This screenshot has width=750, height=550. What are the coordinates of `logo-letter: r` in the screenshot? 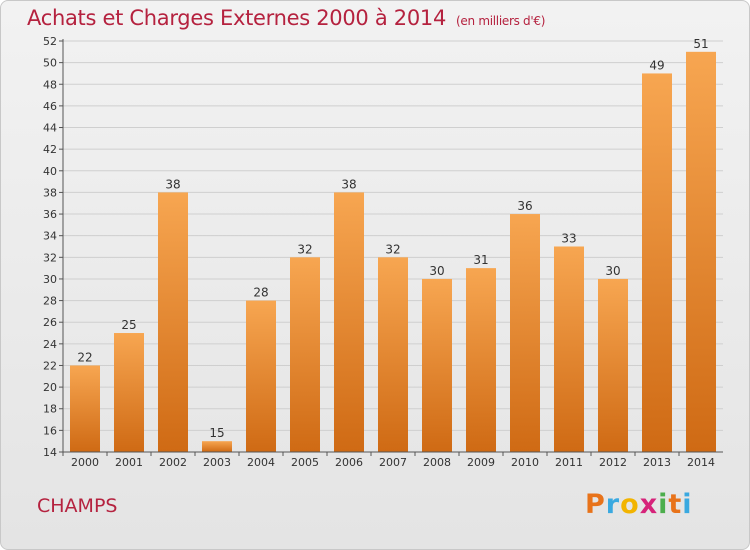 It's located at (613, 504).